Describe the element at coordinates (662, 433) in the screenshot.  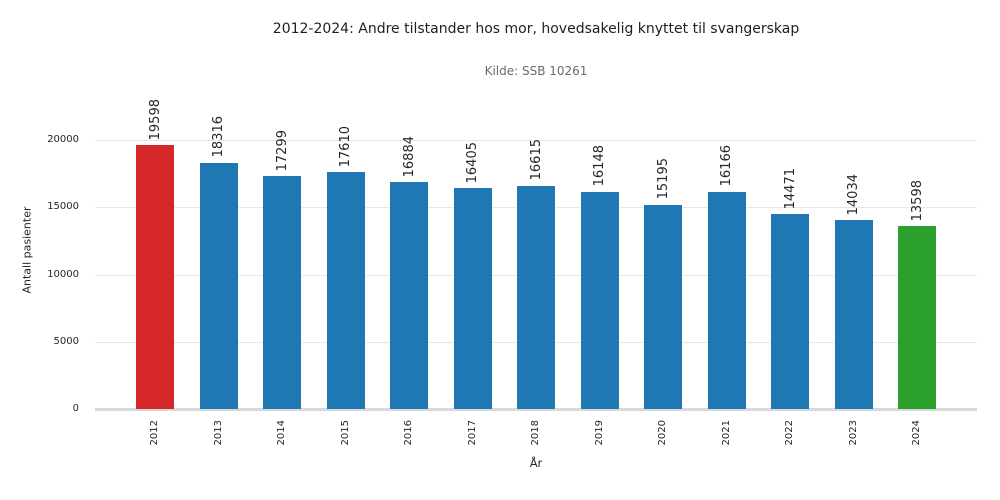
I see `x-tick-label: 2020` at that location.